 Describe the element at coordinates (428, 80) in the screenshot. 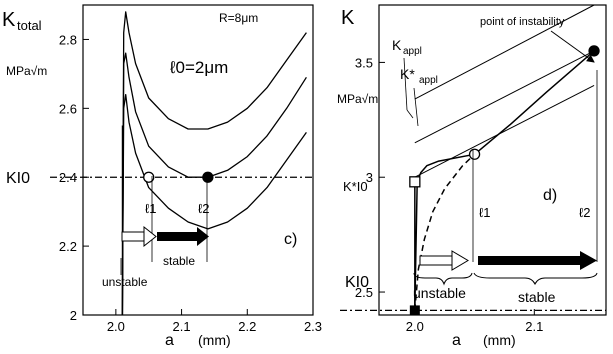

I see `d-kstarappl-sub: appl` at that location.